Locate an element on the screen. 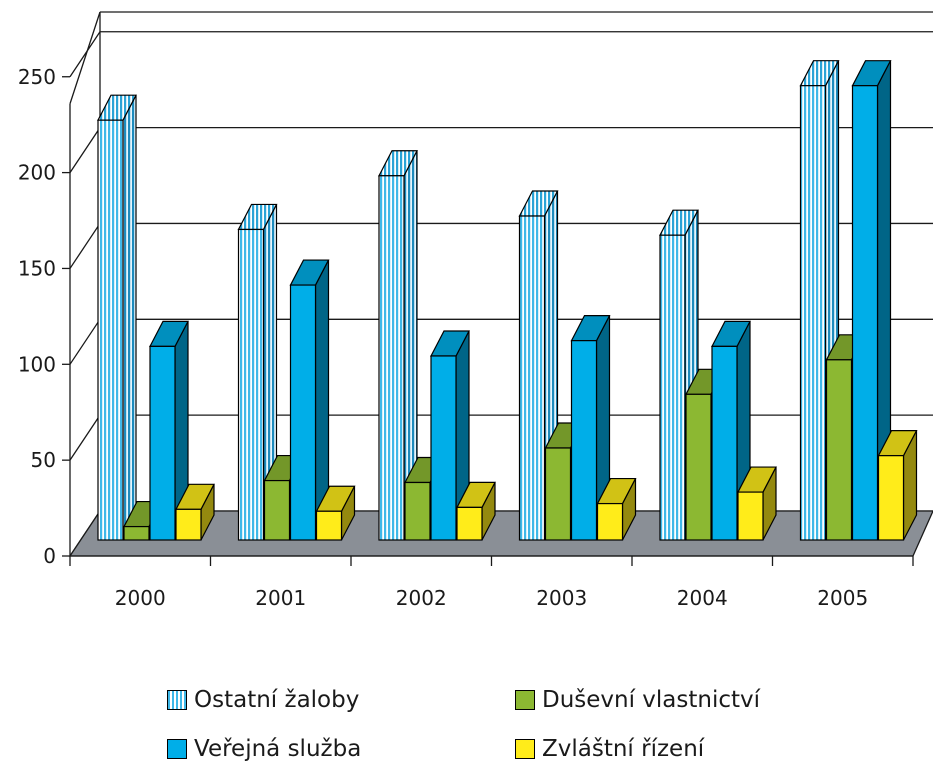  bar-zvláštní-řízení-2005 is located at coordinates (897, 485).